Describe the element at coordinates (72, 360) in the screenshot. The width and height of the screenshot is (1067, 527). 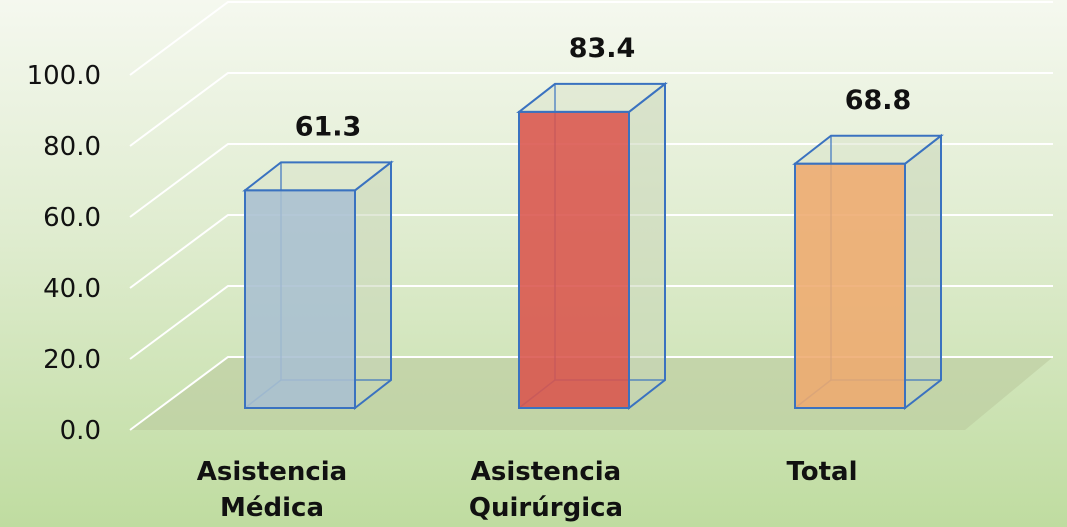
I see `y-tick-label: 20.0` at that location.